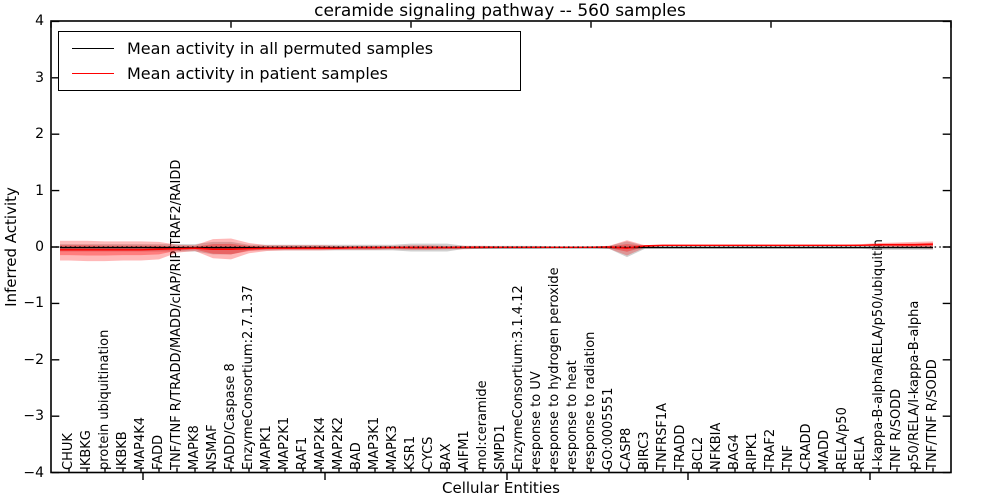 The image size is (1000, 500). Describe the element at coordinates (572, 415) in the screenshot. I see `x-tick-label: response to heat` at that location.